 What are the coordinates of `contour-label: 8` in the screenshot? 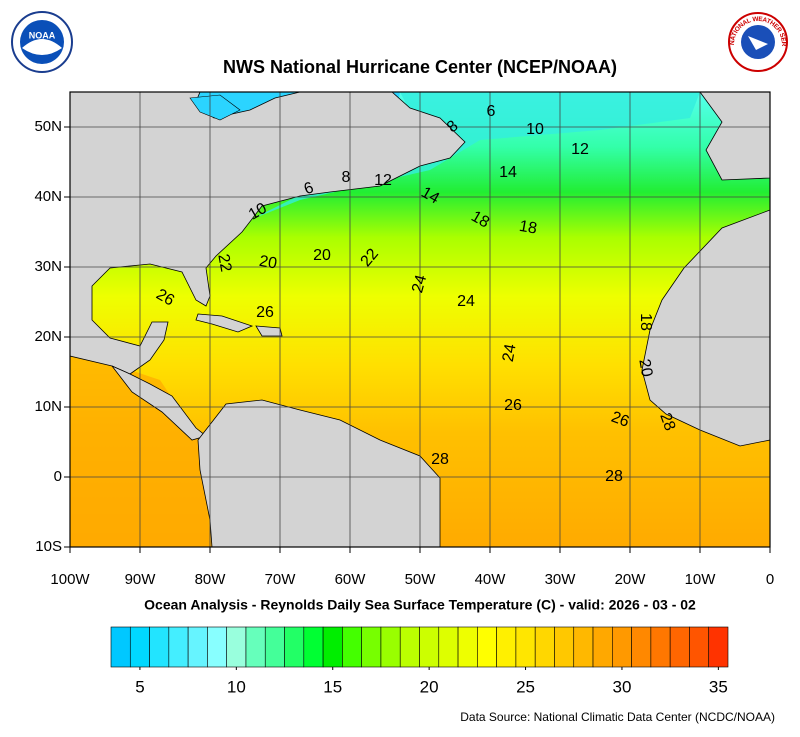 It's located at (346, 177).